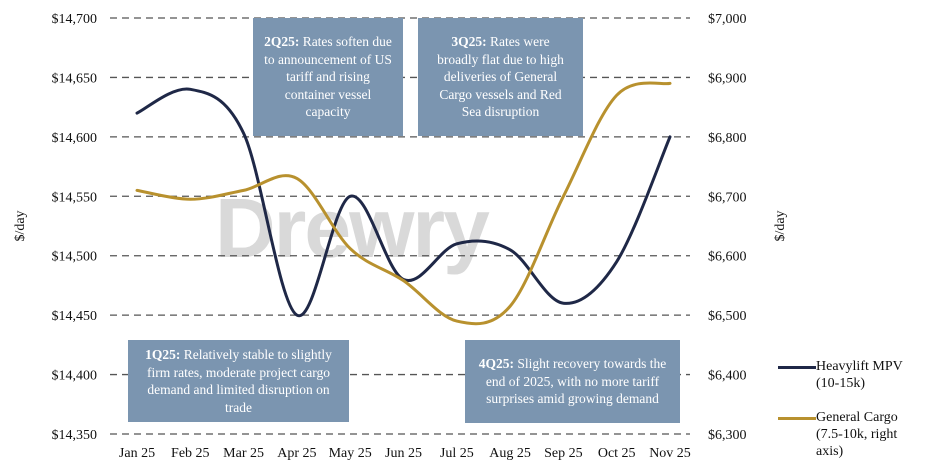 The width and height of the screenshot is (928, 464). What do you see at coordinates (510, 453) in the screenshot?
I see `x-tick-label: Aug 25` at bounding box center [510, 453].